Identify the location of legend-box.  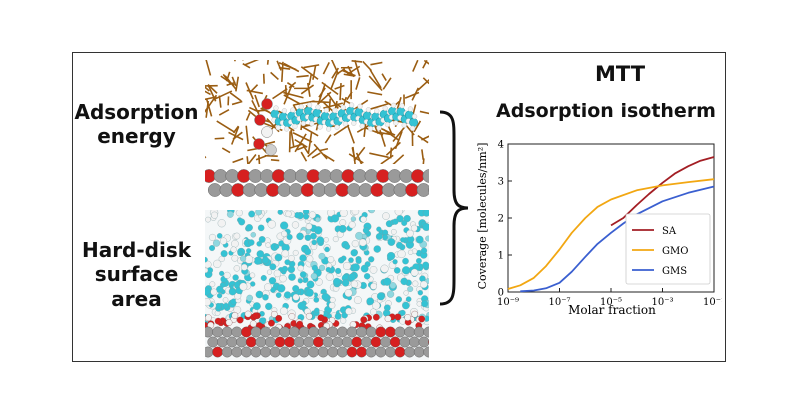
(668, 249).